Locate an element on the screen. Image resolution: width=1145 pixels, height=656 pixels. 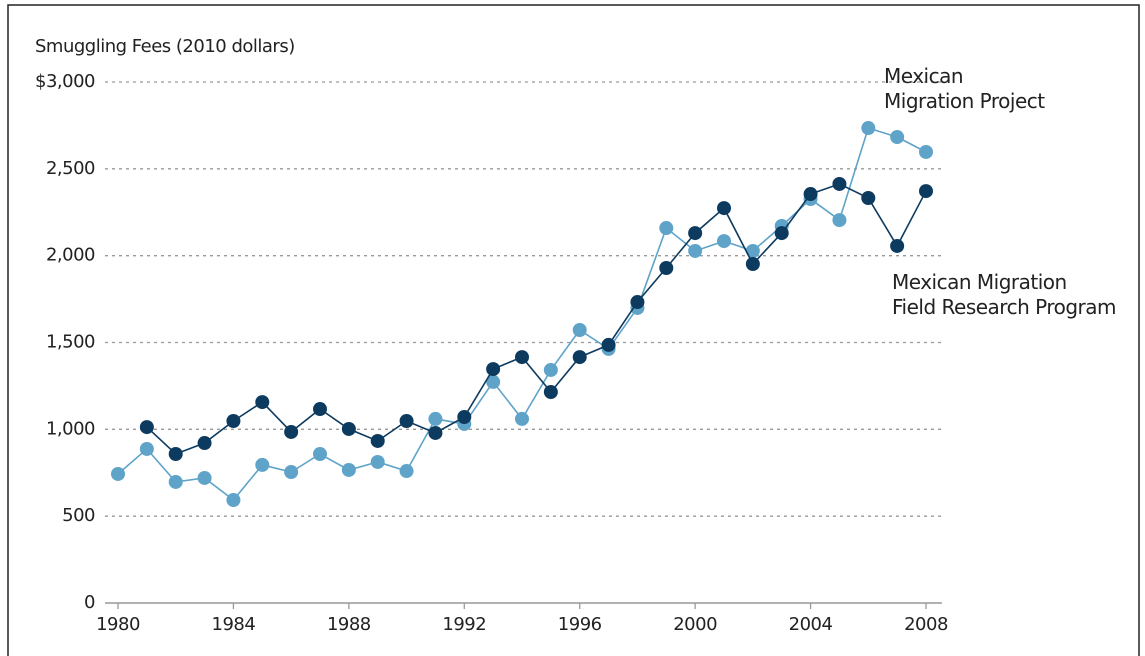
y-tick-label: 2,000 is located at coordinates (70, 255).